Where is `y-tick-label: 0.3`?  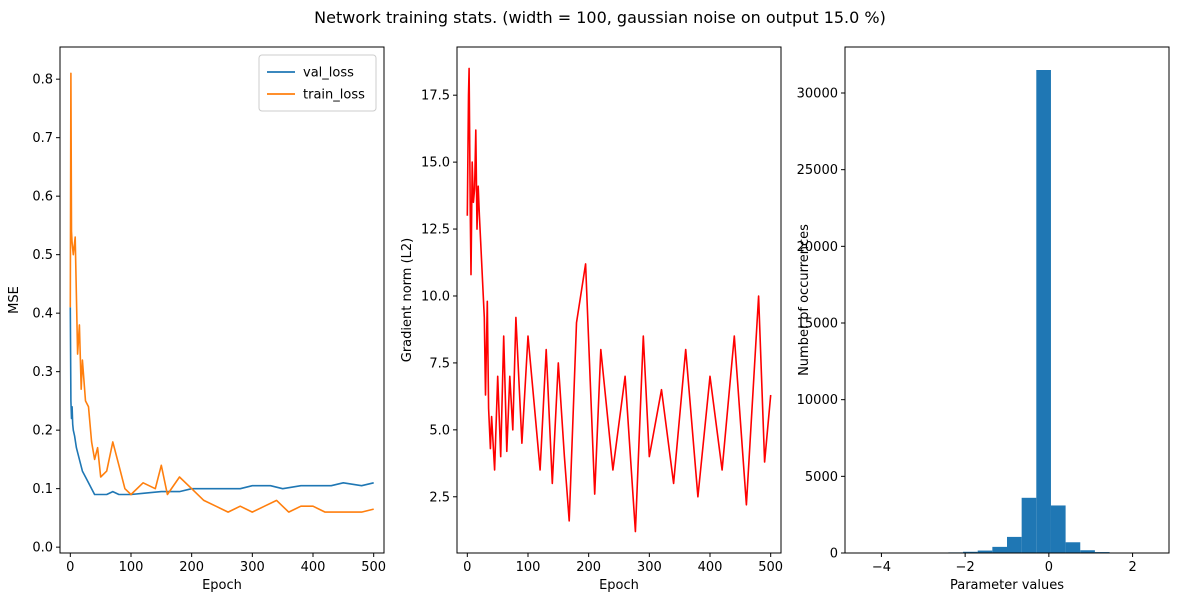 y-tick-label: 0.3 is located at coordinates (42, 372).